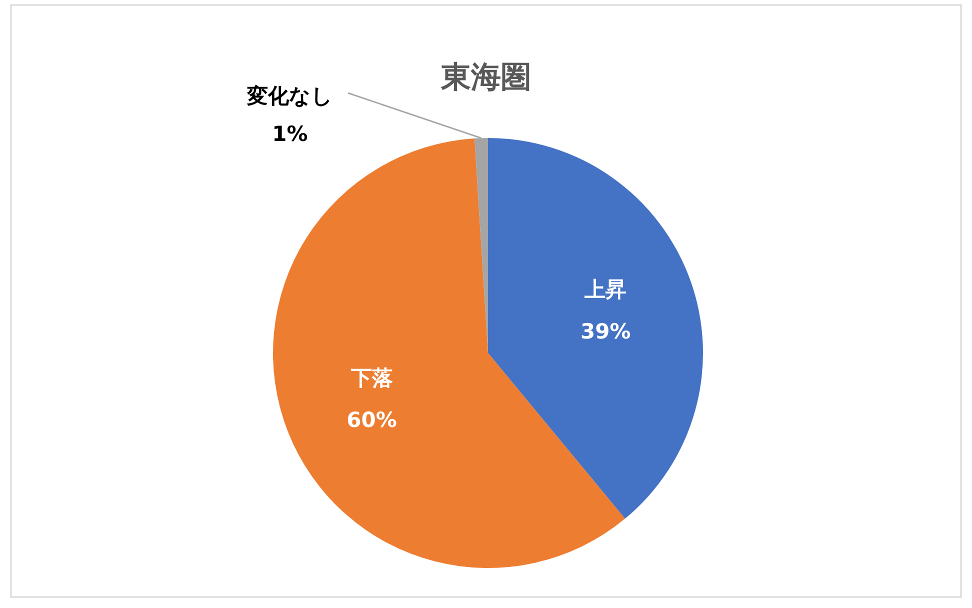  What do you see at coordinates (290, 134) in the screenshot?
I see `data-label: 1%` at bounding box center [290, 134].